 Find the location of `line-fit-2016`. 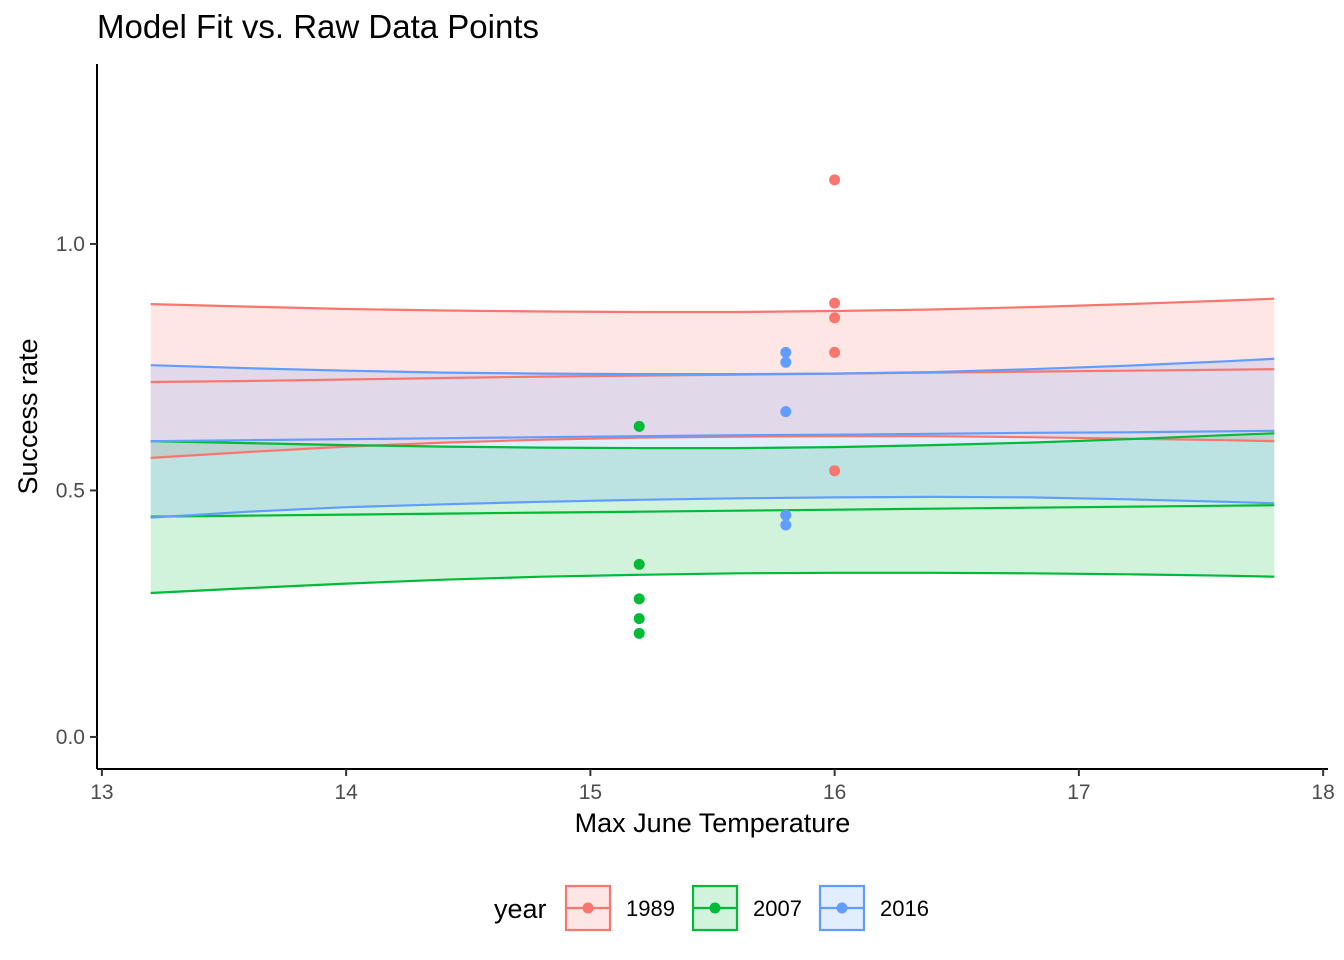

line-fit-2016 is located at coordinates (712, 436).